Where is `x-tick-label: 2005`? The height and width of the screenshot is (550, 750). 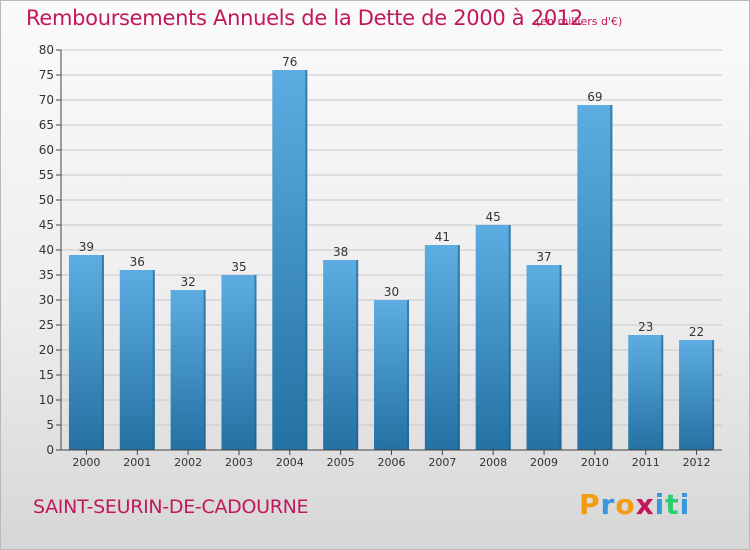
x-tick-label: 2005 is located at coordinates (341, 462).